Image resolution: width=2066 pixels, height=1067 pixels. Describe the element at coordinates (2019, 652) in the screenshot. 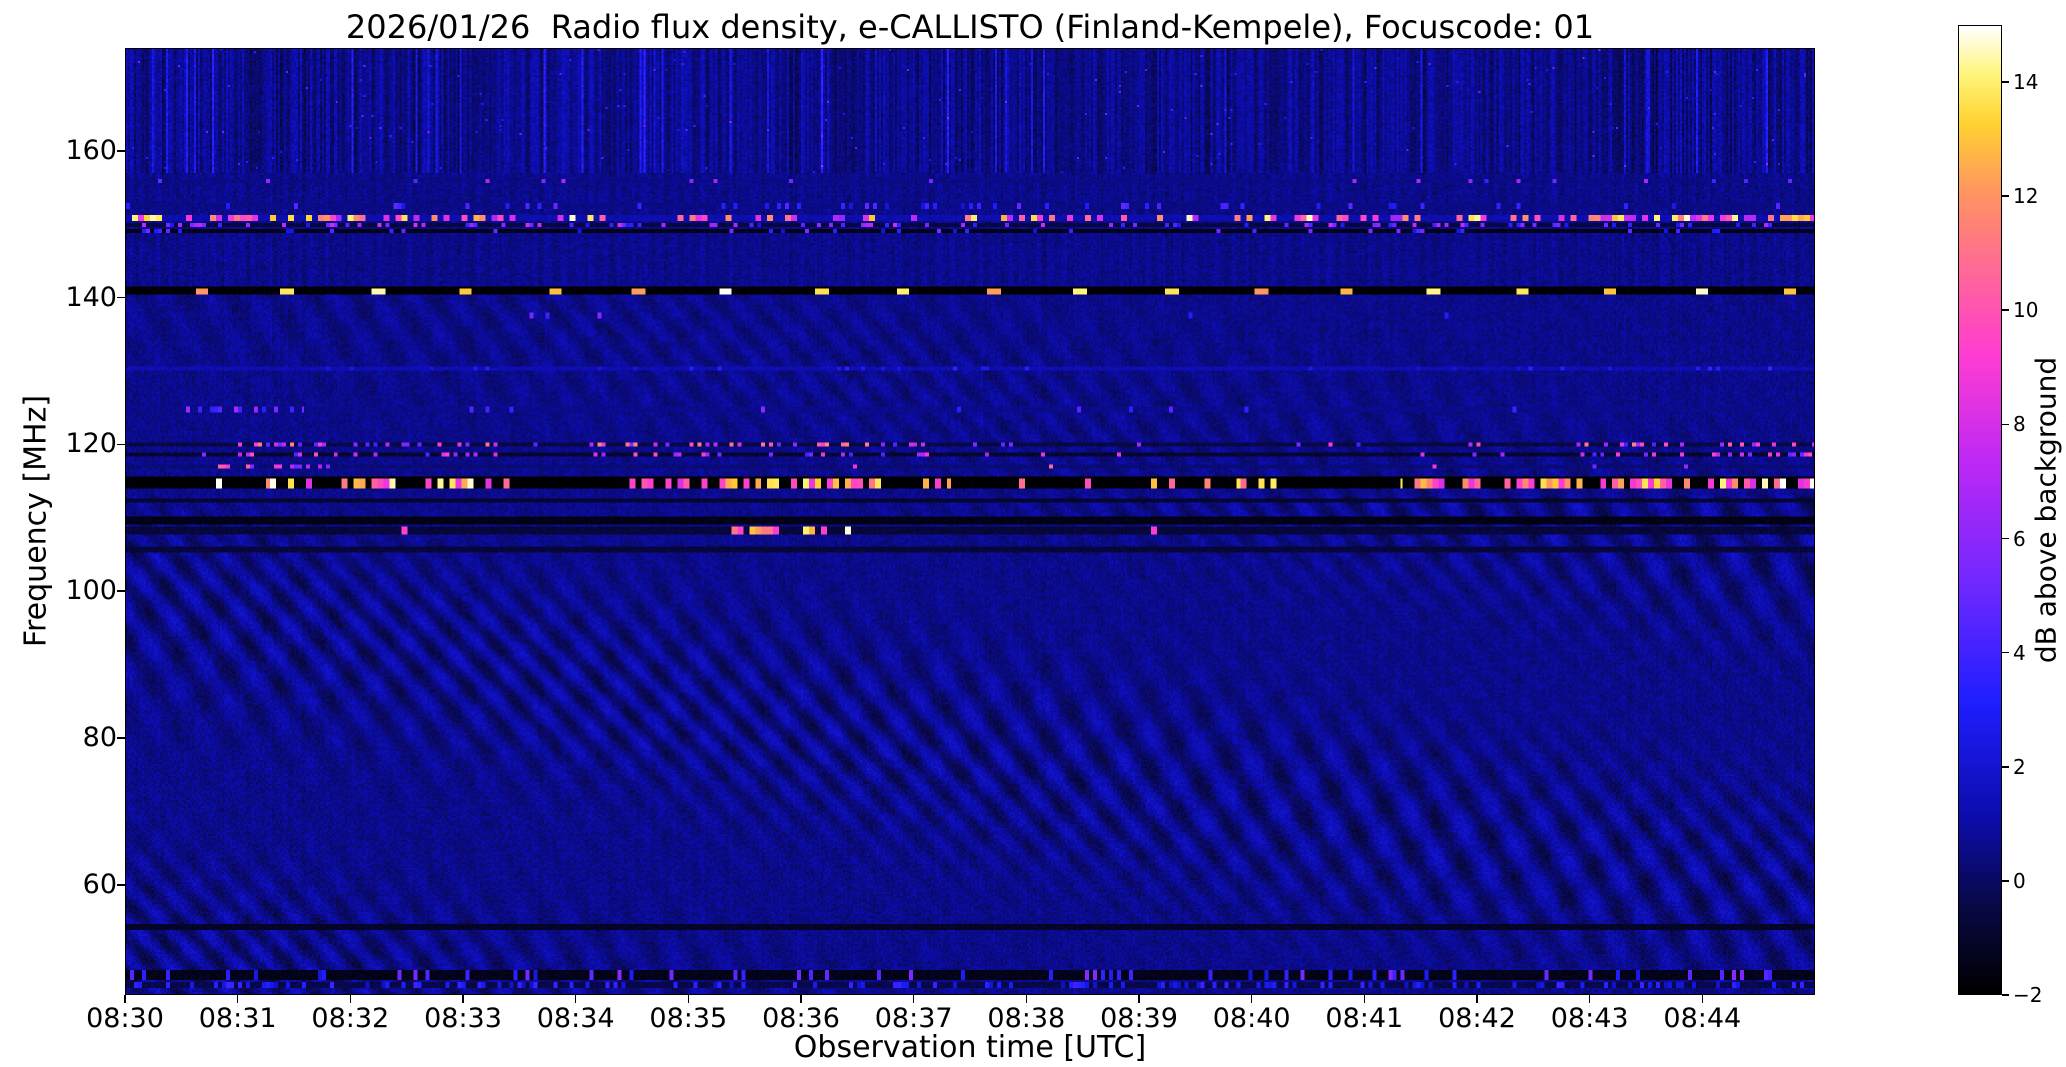

I see `colorbar-tick-label: 4` at that location.